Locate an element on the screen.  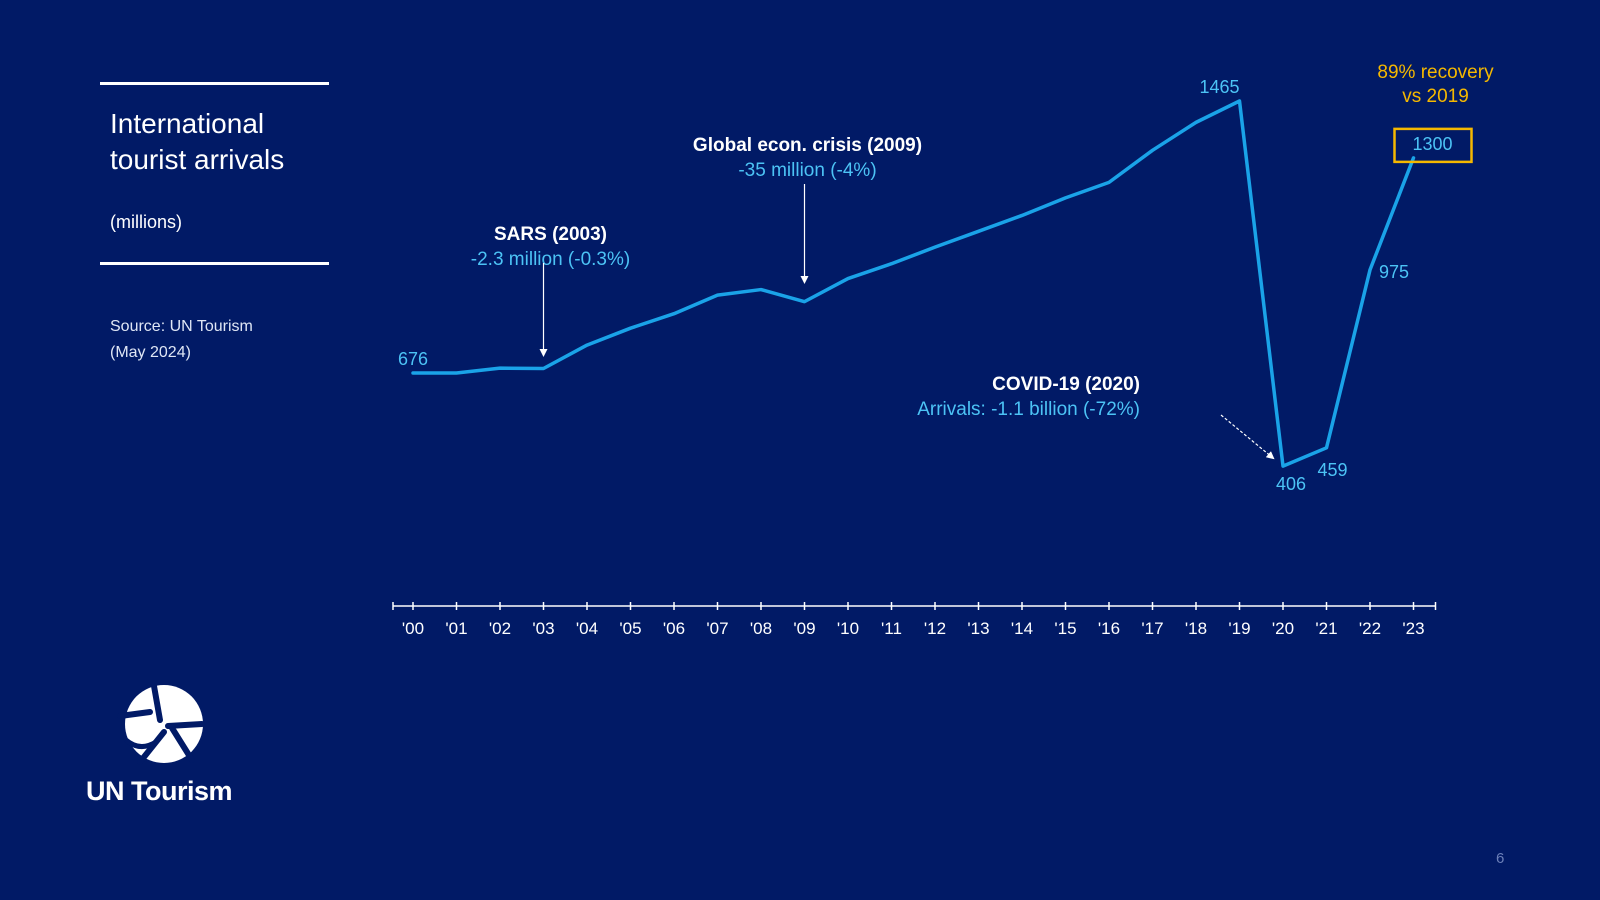
x-tick-label: '06 is located at coordinates (674, 628).